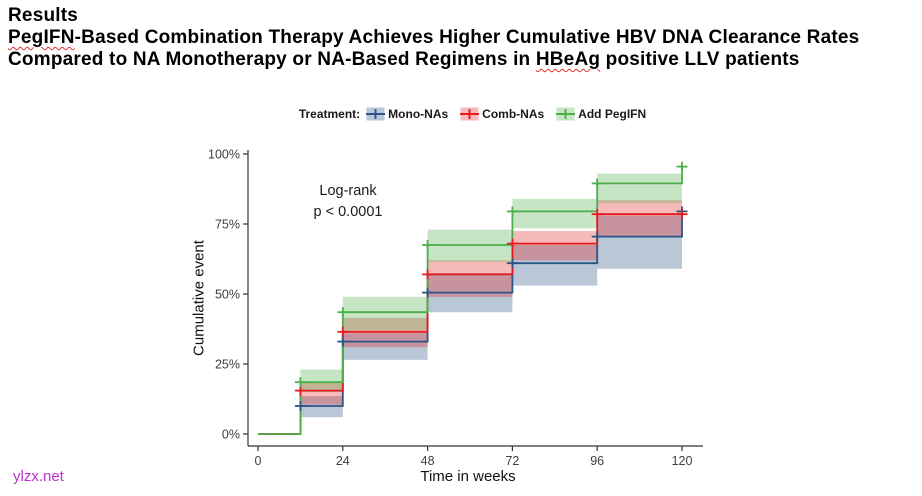  Describe the element at coordinates (348, 202) in the screenshot. I see `log-rank-annotation: Log-rank p < 0.0001` at that location.